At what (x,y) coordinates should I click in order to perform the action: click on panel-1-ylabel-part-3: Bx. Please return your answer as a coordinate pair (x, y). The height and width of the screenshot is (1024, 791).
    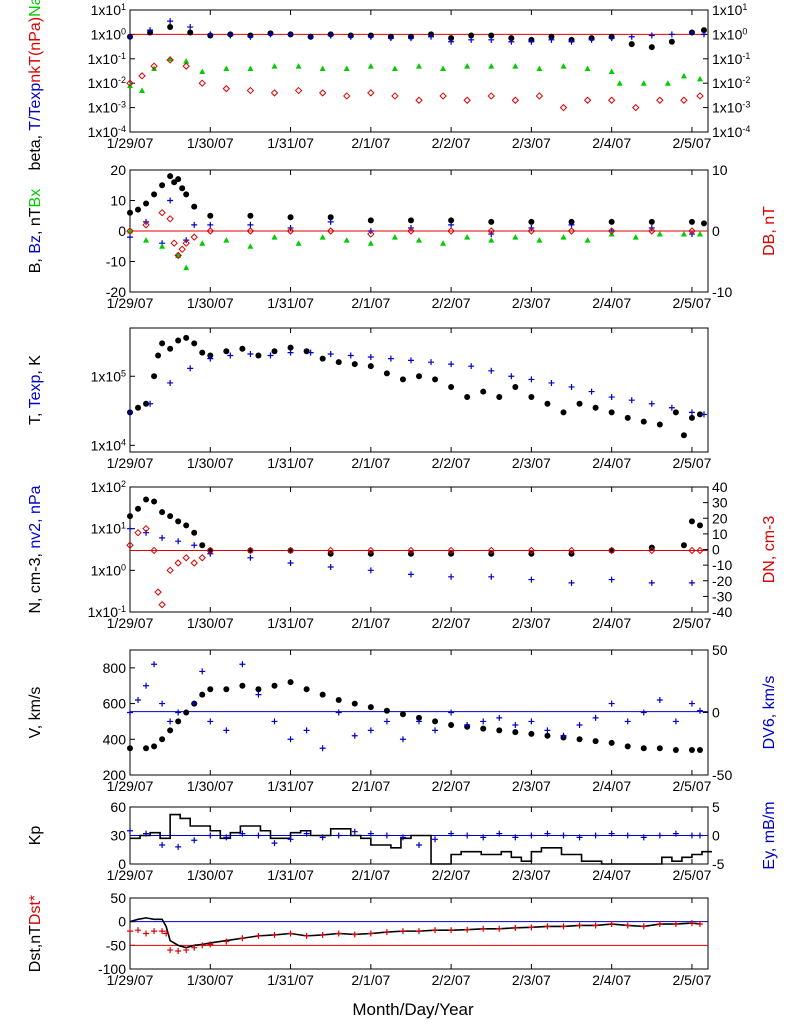
    Looking at the image, I should click on (35, 198).